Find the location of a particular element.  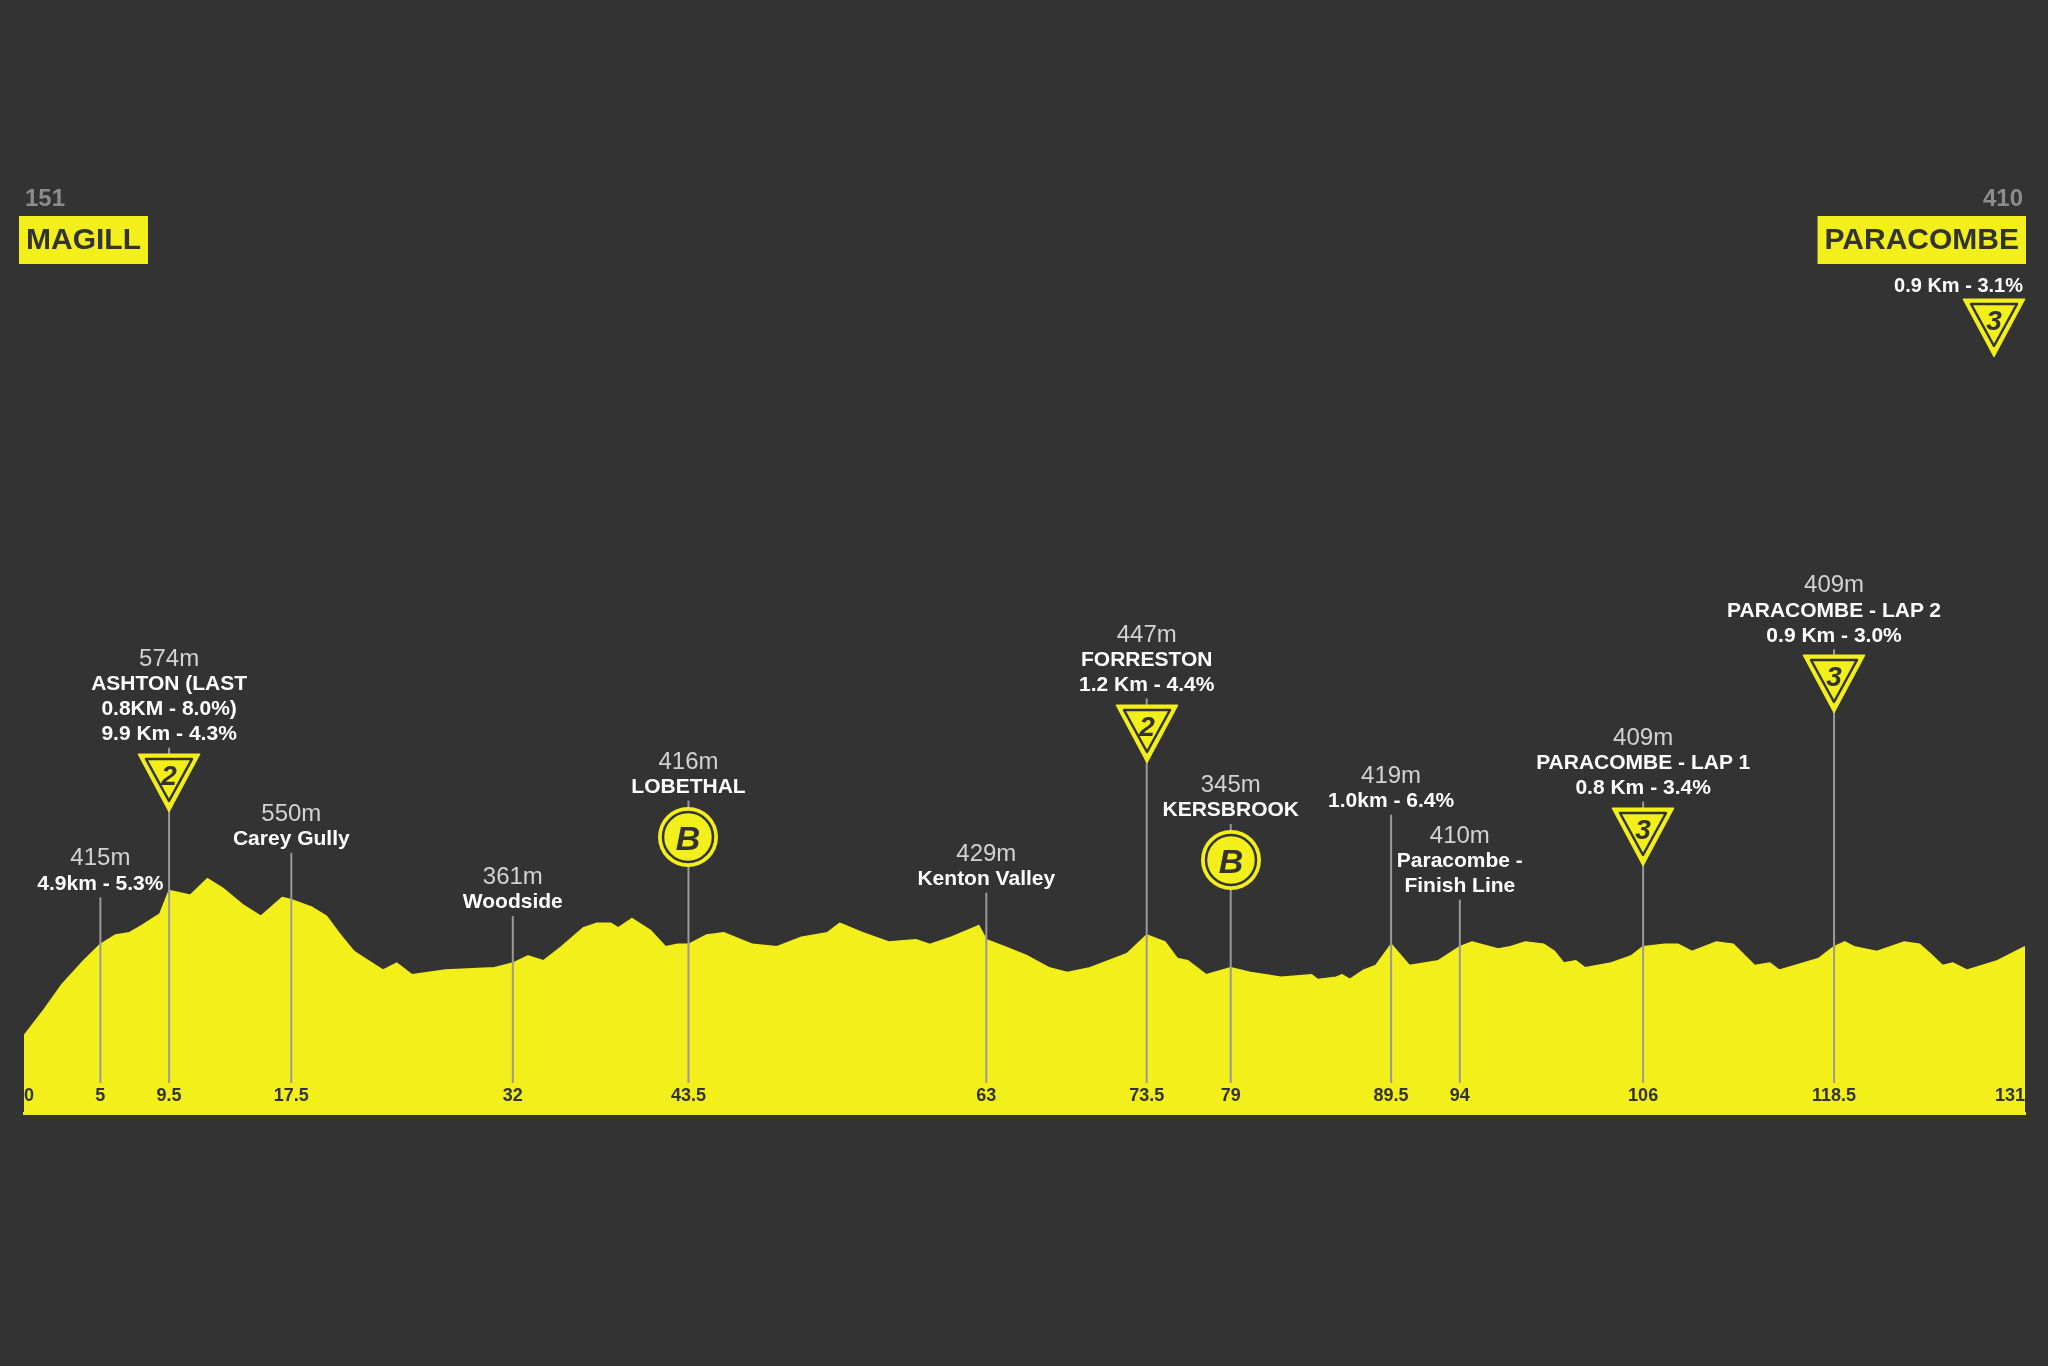

ref-line-label: 409m PARACOMBE - LAP 1 0.8 Km - 3.4% is located at coordinates (1643, 760).